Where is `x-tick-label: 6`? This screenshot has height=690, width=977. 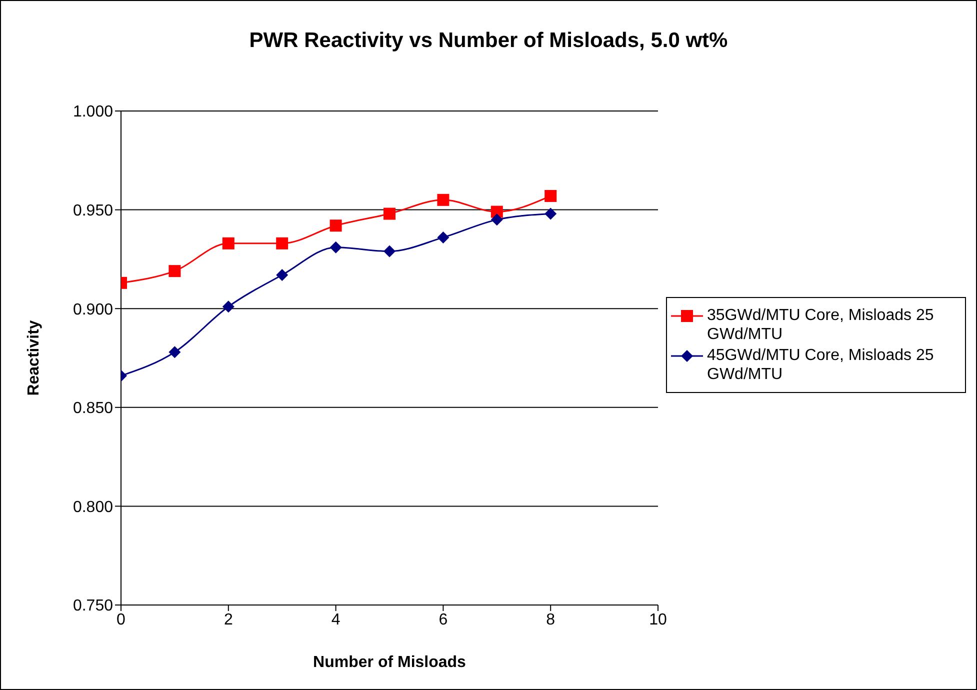
x-tick-label: 6 is located at coordinates (443, 619).